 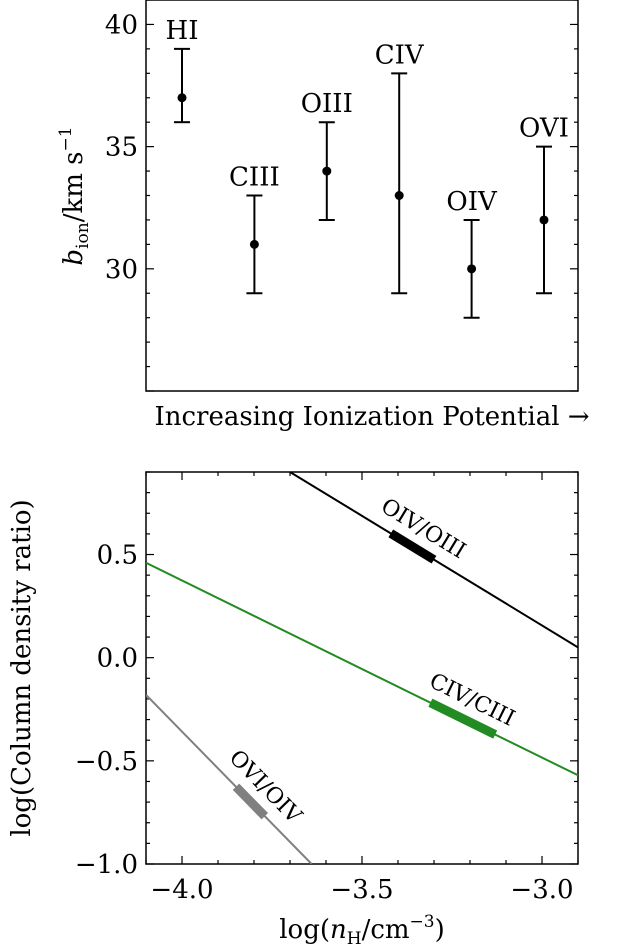 What do you see at coordinates (229, 779) in the screenshot?
I see `series-line-ovi-oiv` at bounding box center [229, 779].